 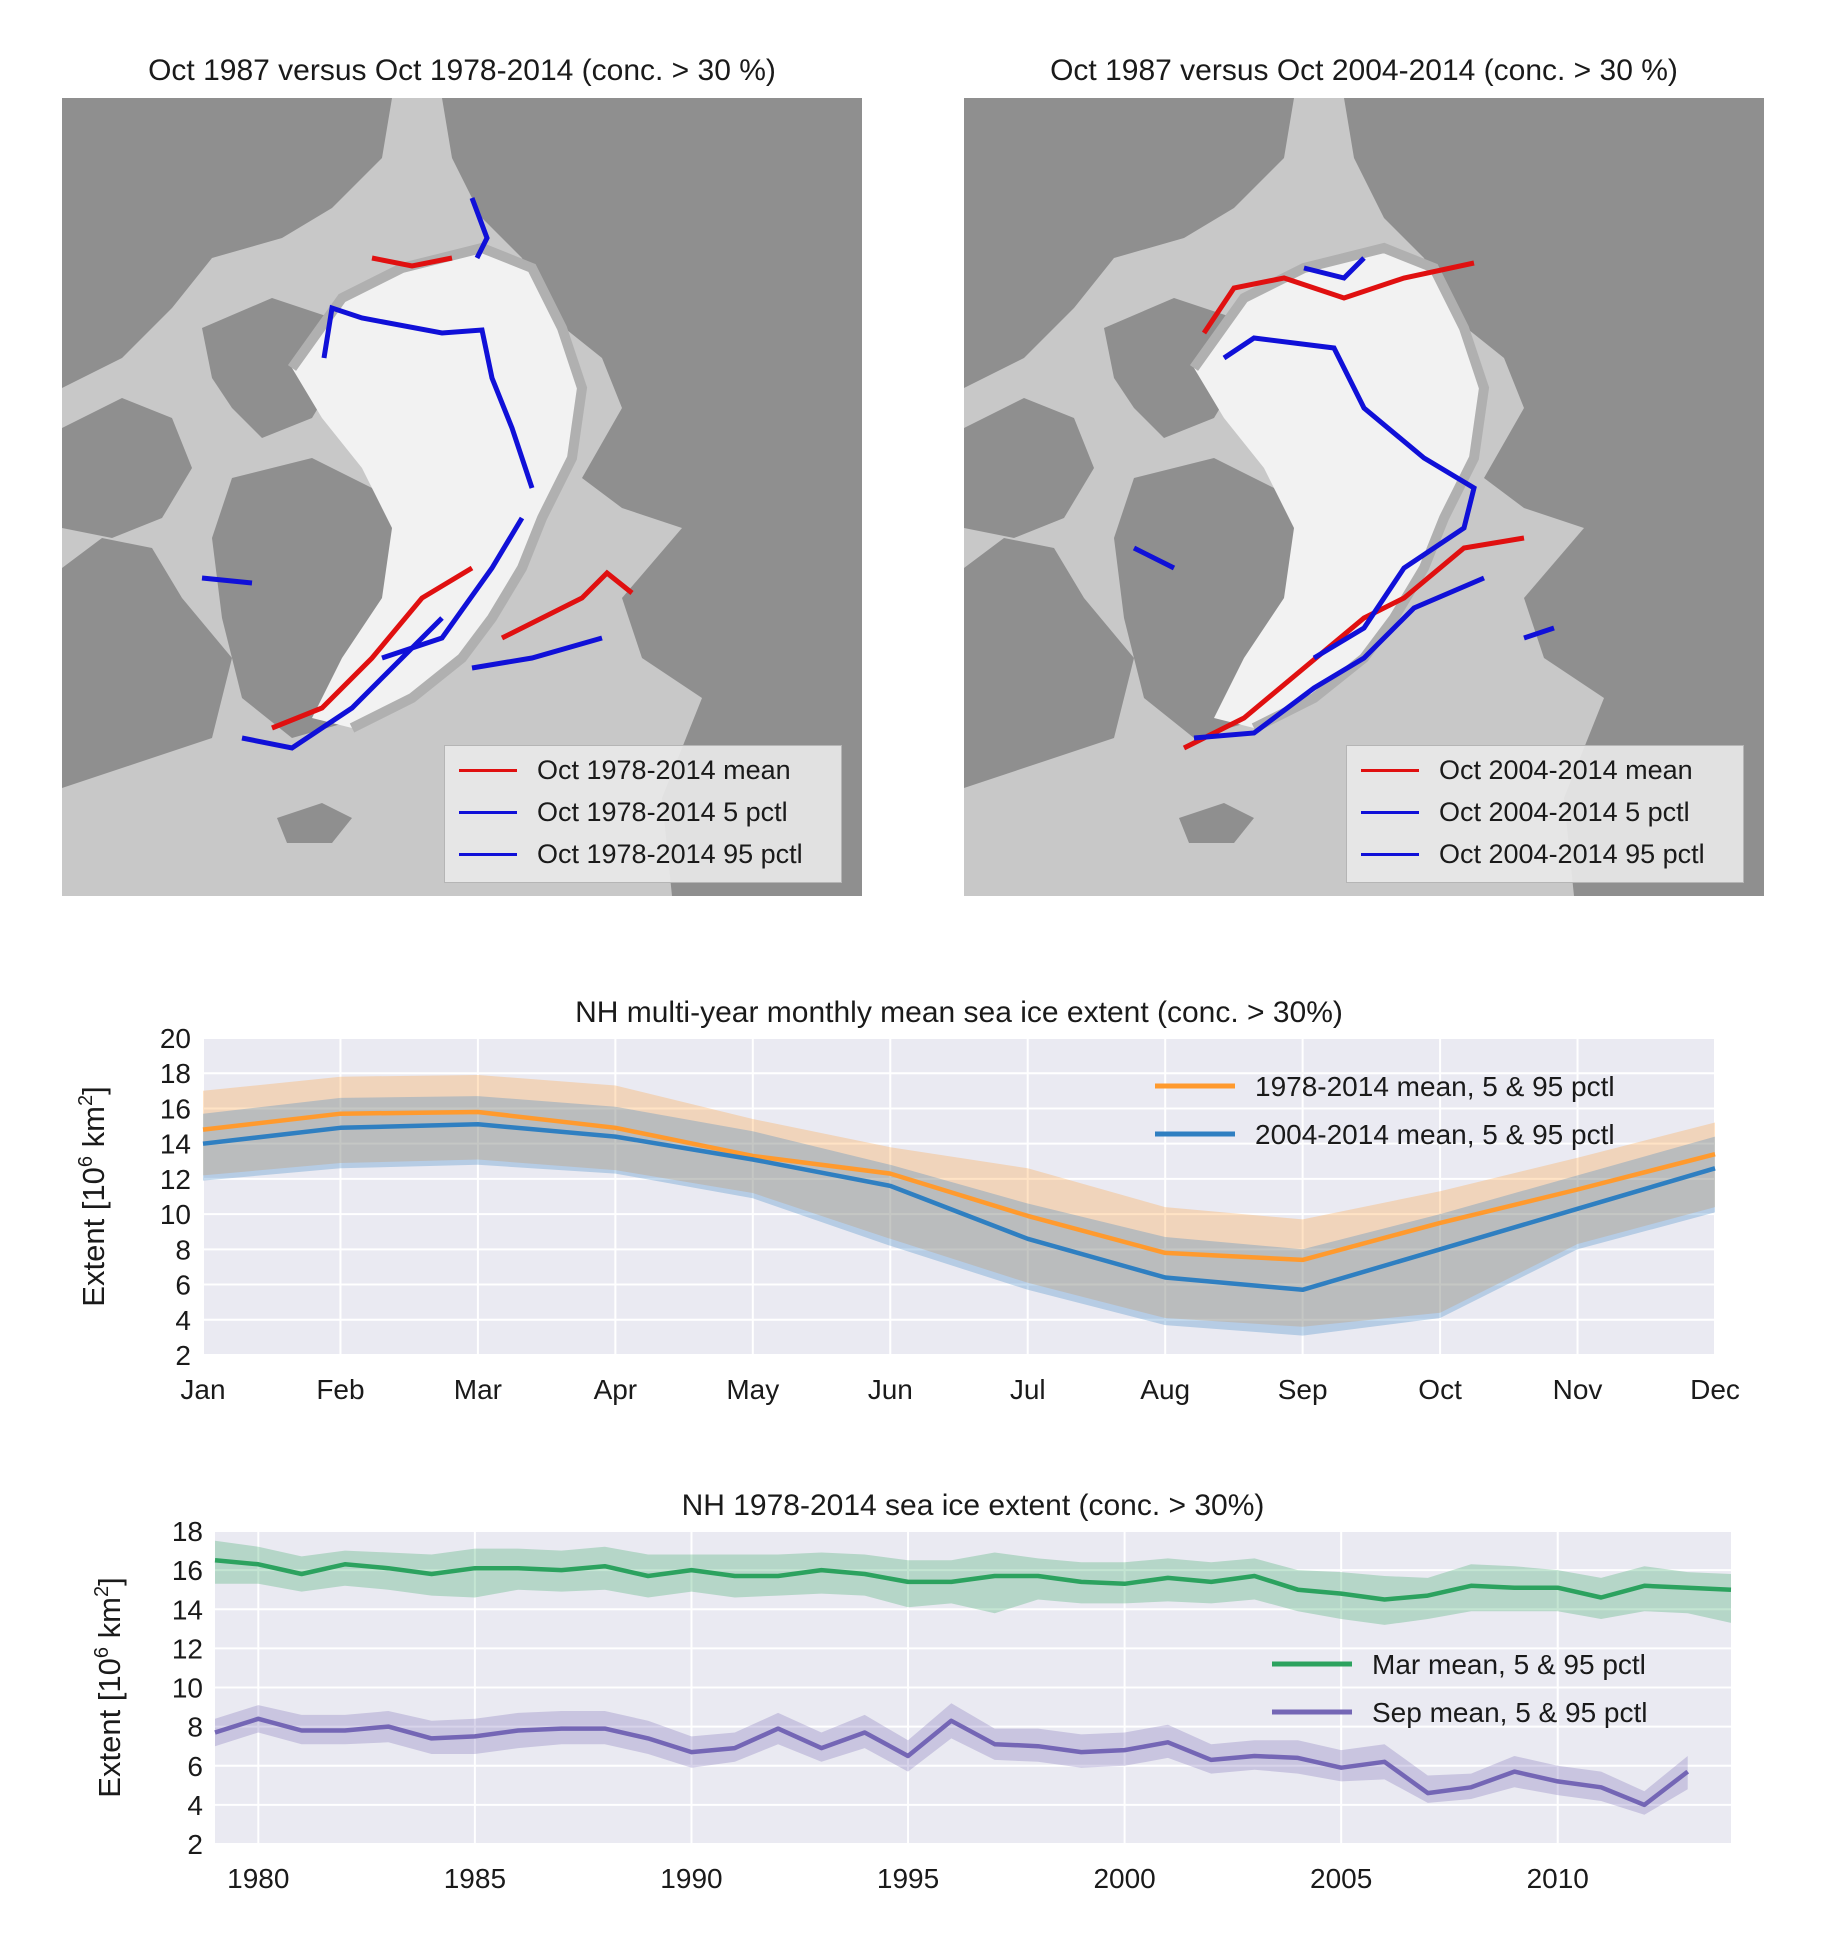 I want to click on legend-item-p95: Oct 1978-2014 95 pctl, so click(x=624, y=854).